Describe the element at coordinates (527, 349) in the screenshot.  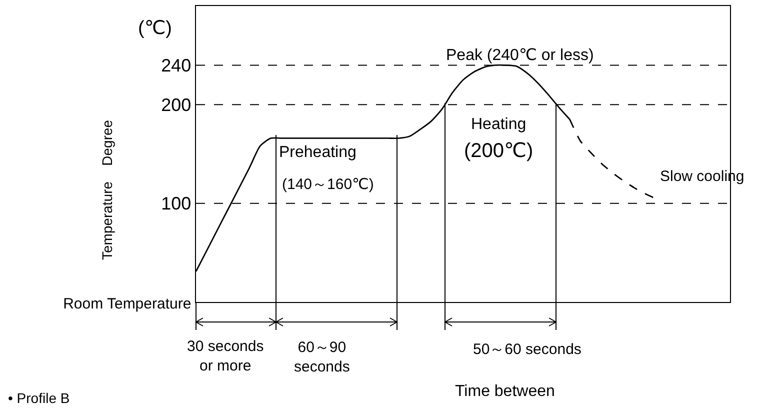
I see `text: 50～60 seconds` at that location.